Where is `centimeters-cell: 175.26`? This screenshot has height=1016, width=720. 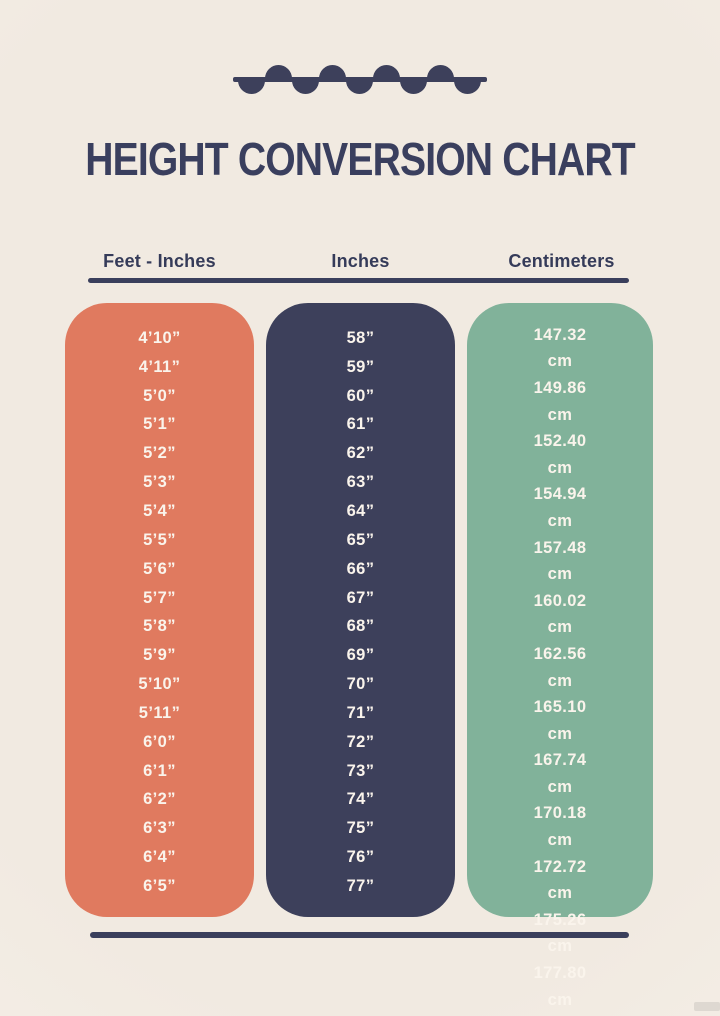 centimeters-cell: 175.26 is located at coordinates (560, 919).